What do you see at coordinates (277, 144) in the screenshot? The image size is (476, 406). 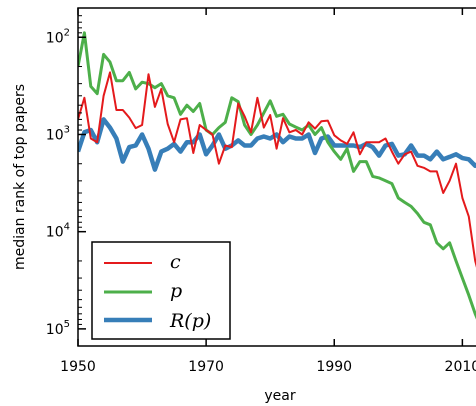 I see `series-line-rp` at bounding box center [277, 144].